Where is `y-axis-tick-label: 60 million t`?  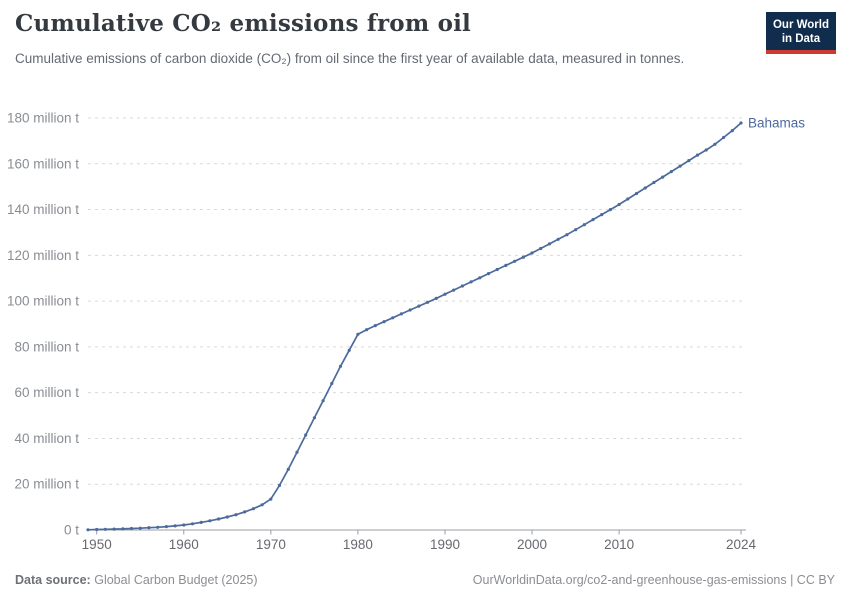 y-axis-tick-label: 60 million t is located at coordinates (46, 392).